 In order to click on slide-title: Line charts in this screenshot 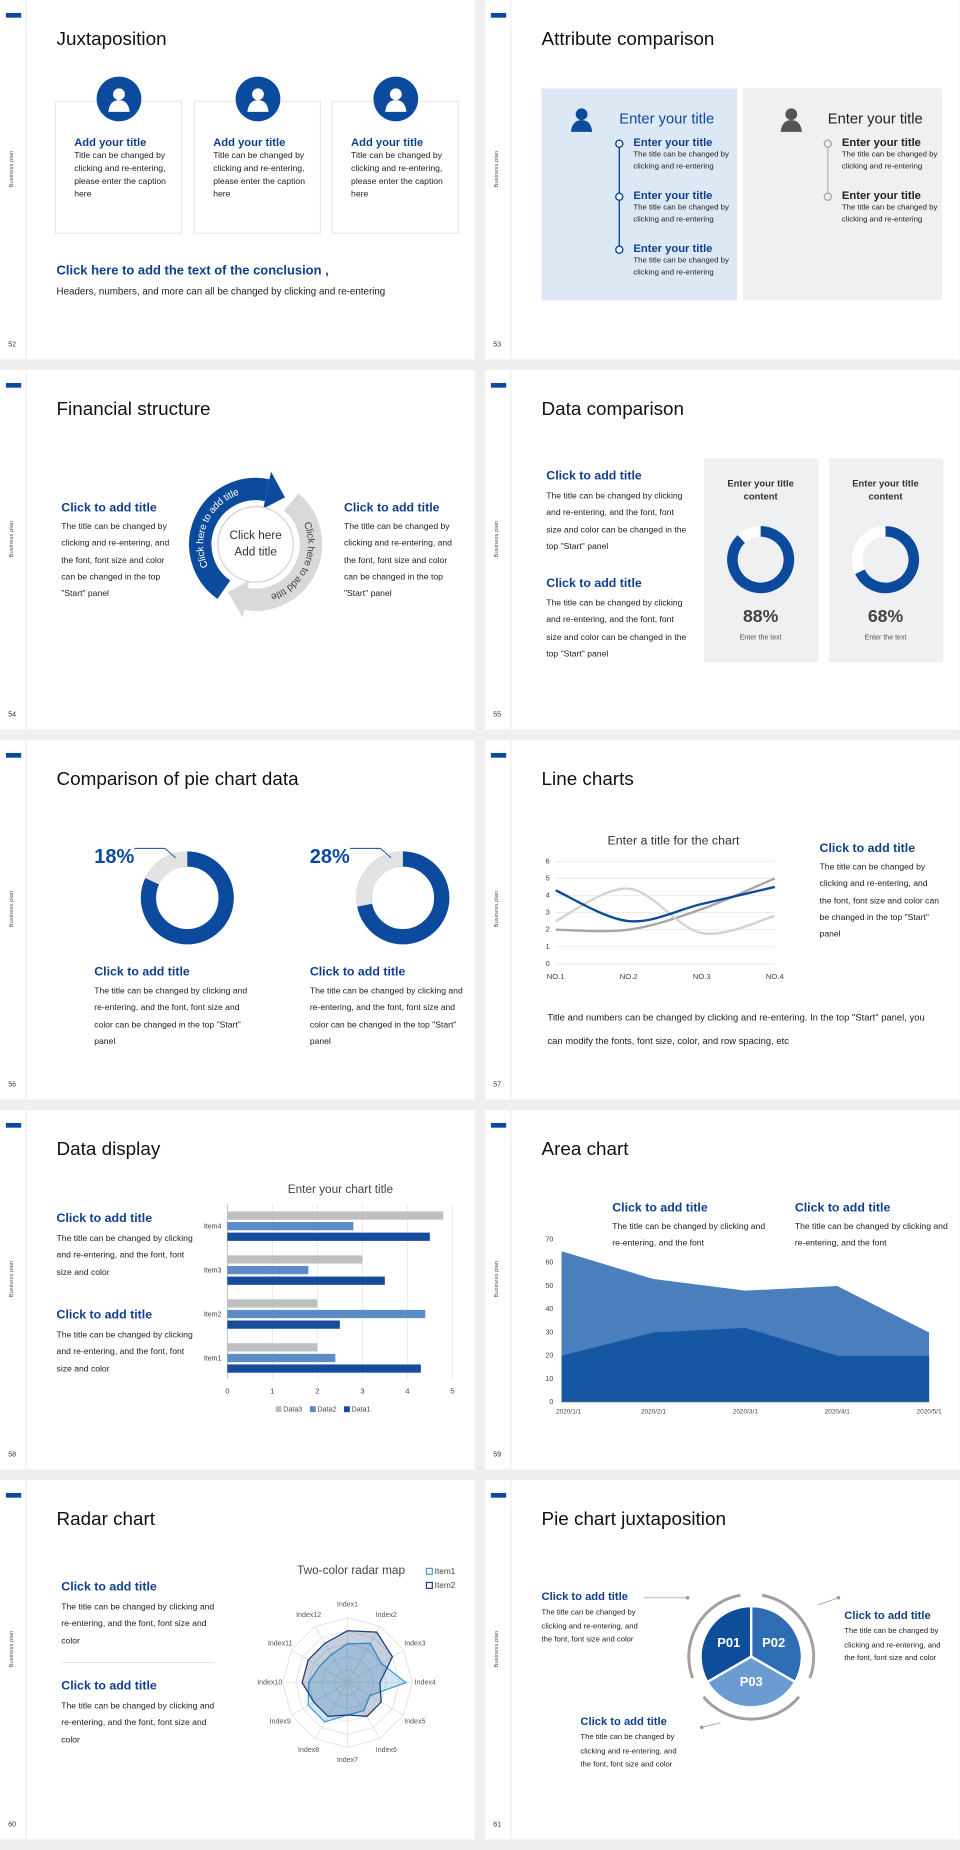, I will do `click(587, 779)`.